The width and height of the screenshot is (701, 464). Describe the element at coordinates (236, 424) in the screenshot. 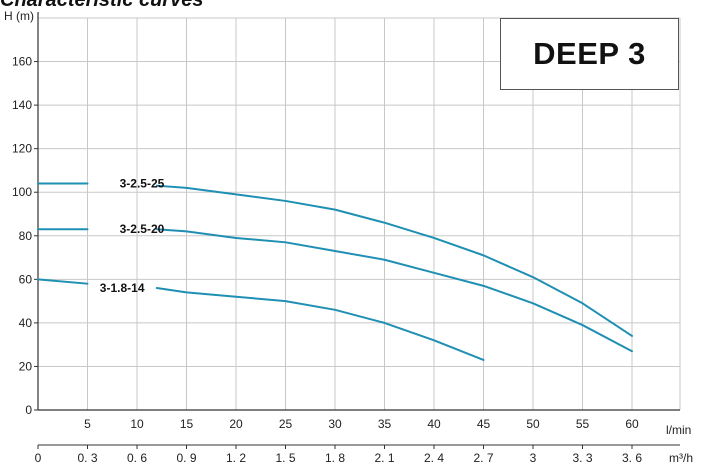

I see `x-tick-label: 20` at that location.